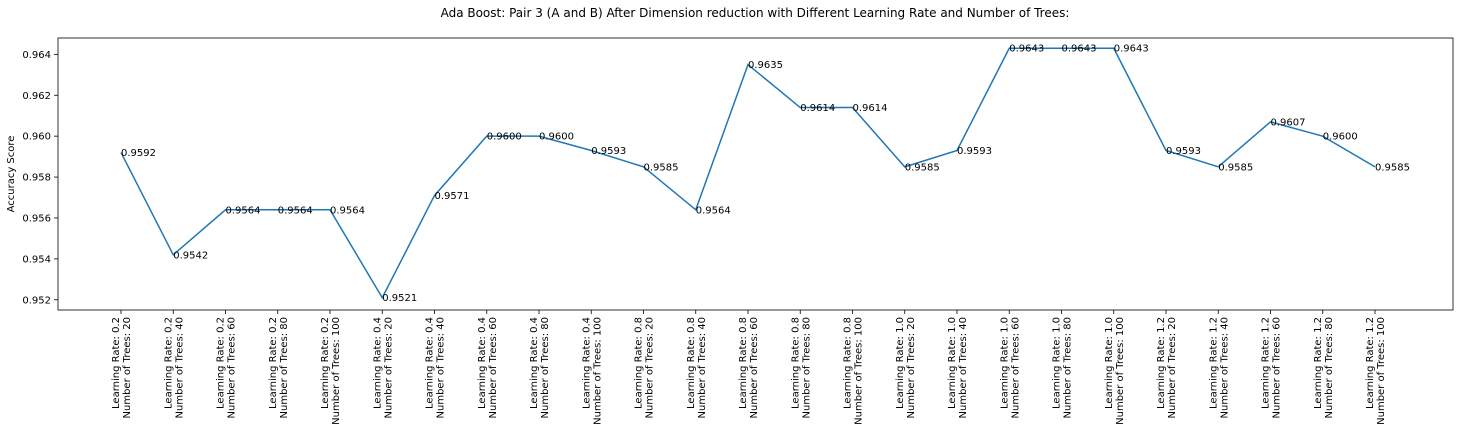 The height and width of the screenshot is (434, 1459). Describe the element at coordinates (36, 178) in the screenshot. I see `y-tick-label: 0.958` at that location.